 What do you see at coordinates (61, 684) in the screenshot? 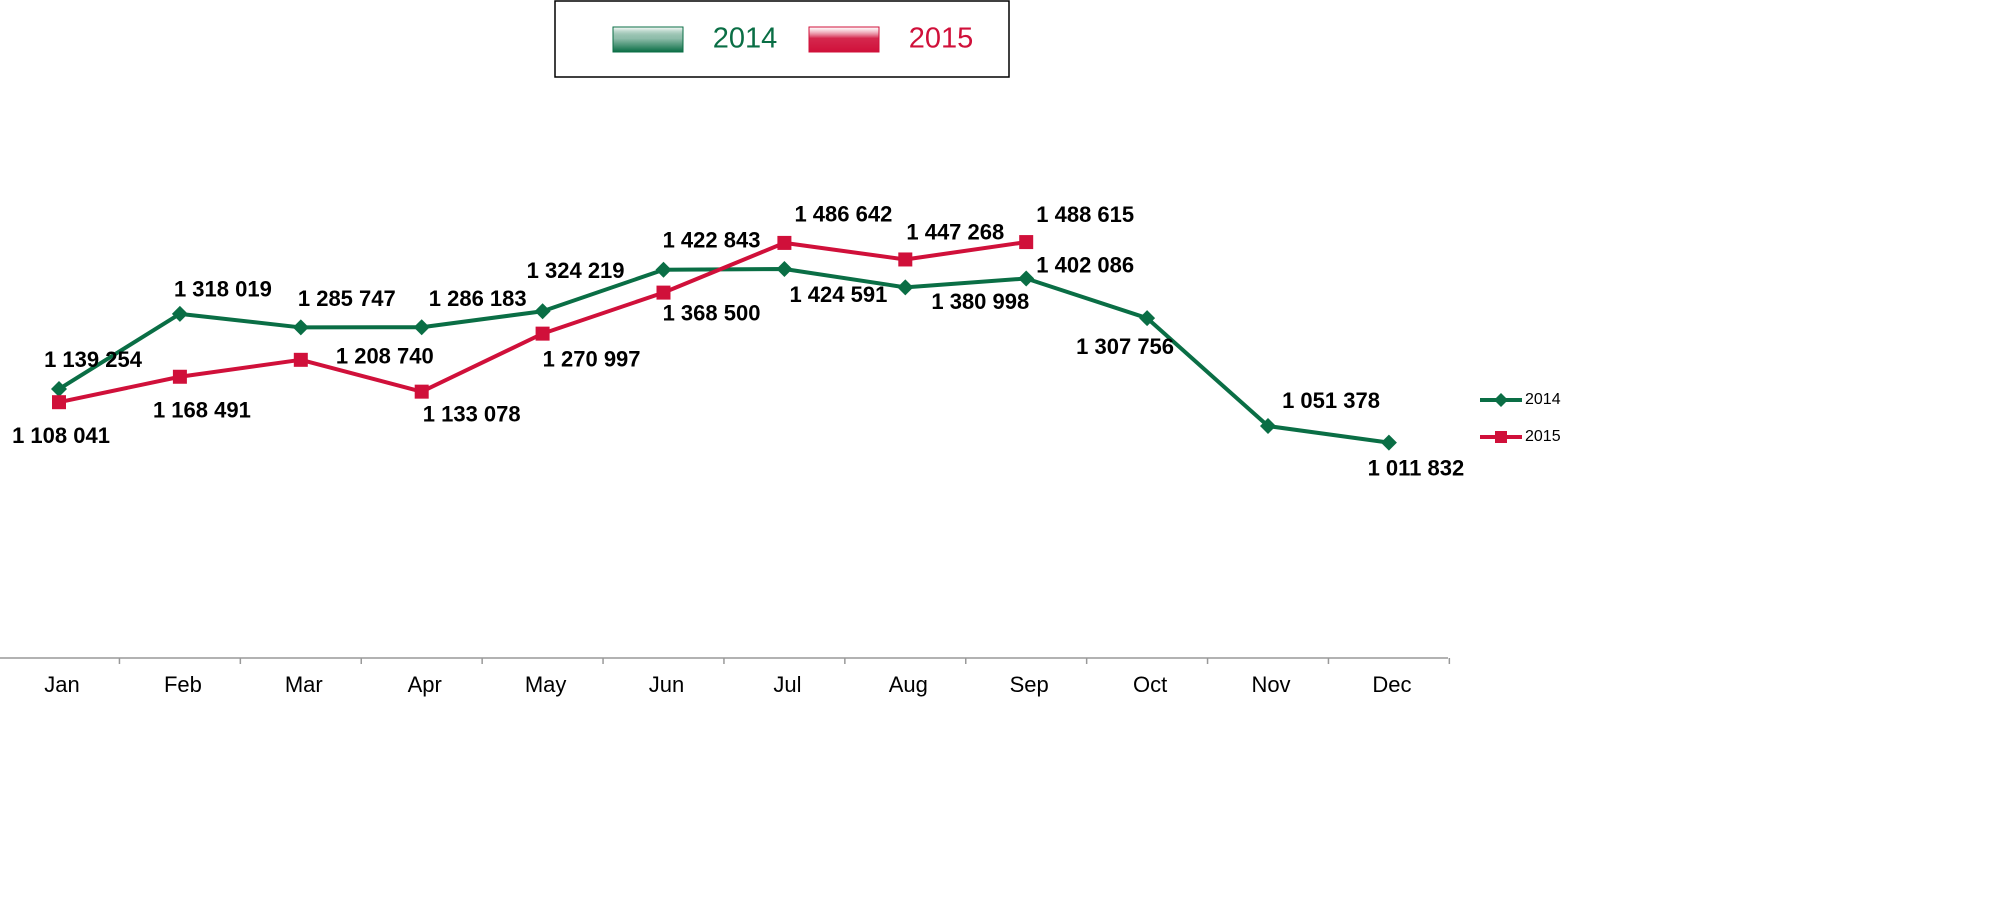
I see `x-tick-label: Jan` at bounding box center [61, 684].